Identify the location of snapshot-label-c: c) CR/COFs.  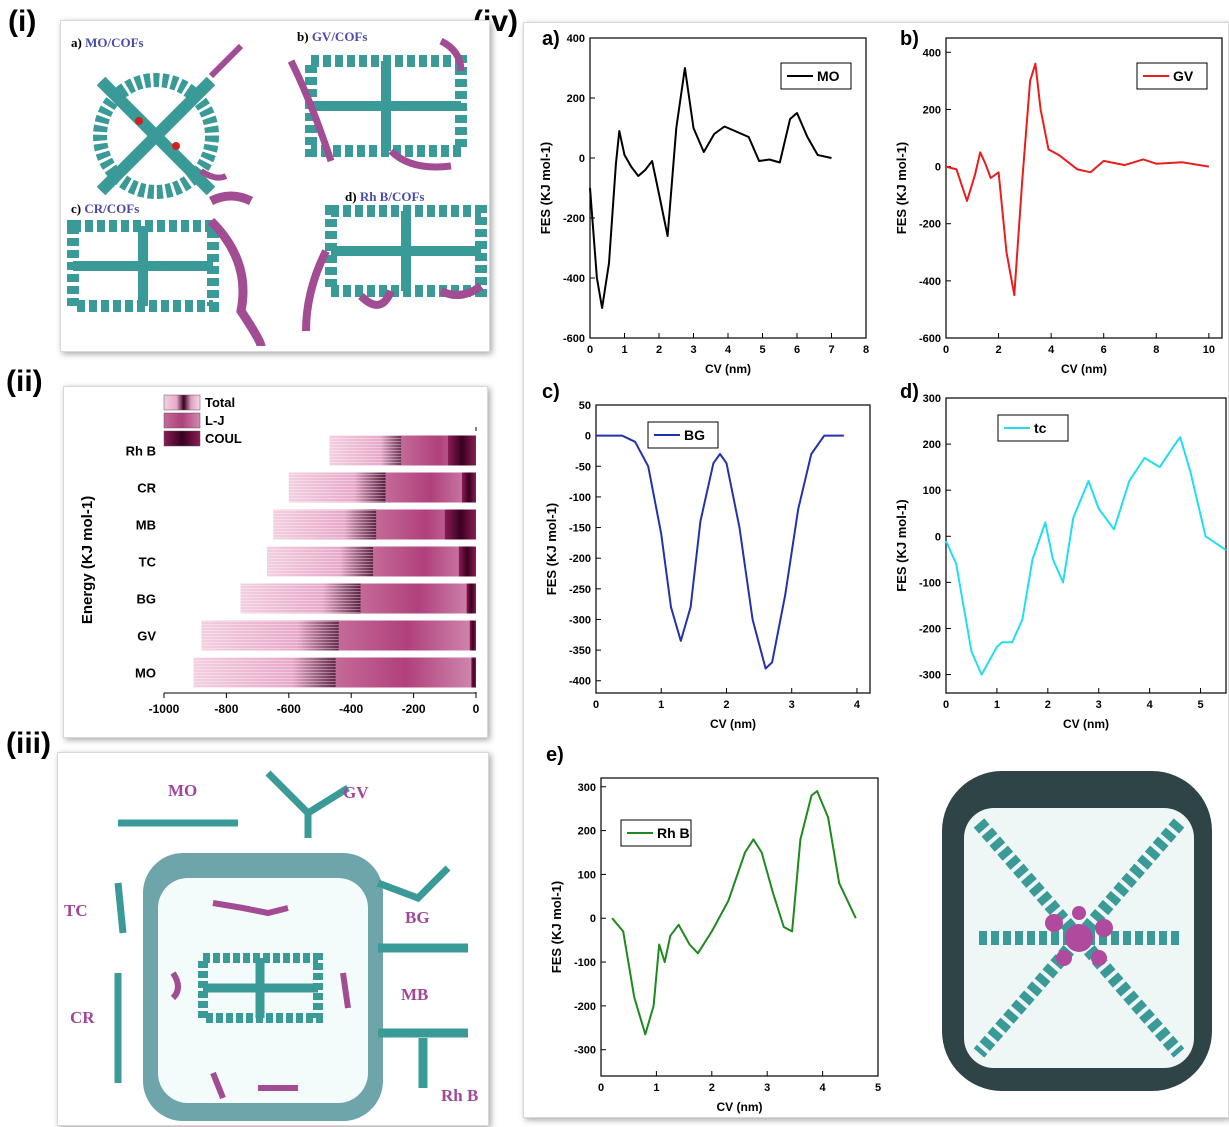
(105, 208).